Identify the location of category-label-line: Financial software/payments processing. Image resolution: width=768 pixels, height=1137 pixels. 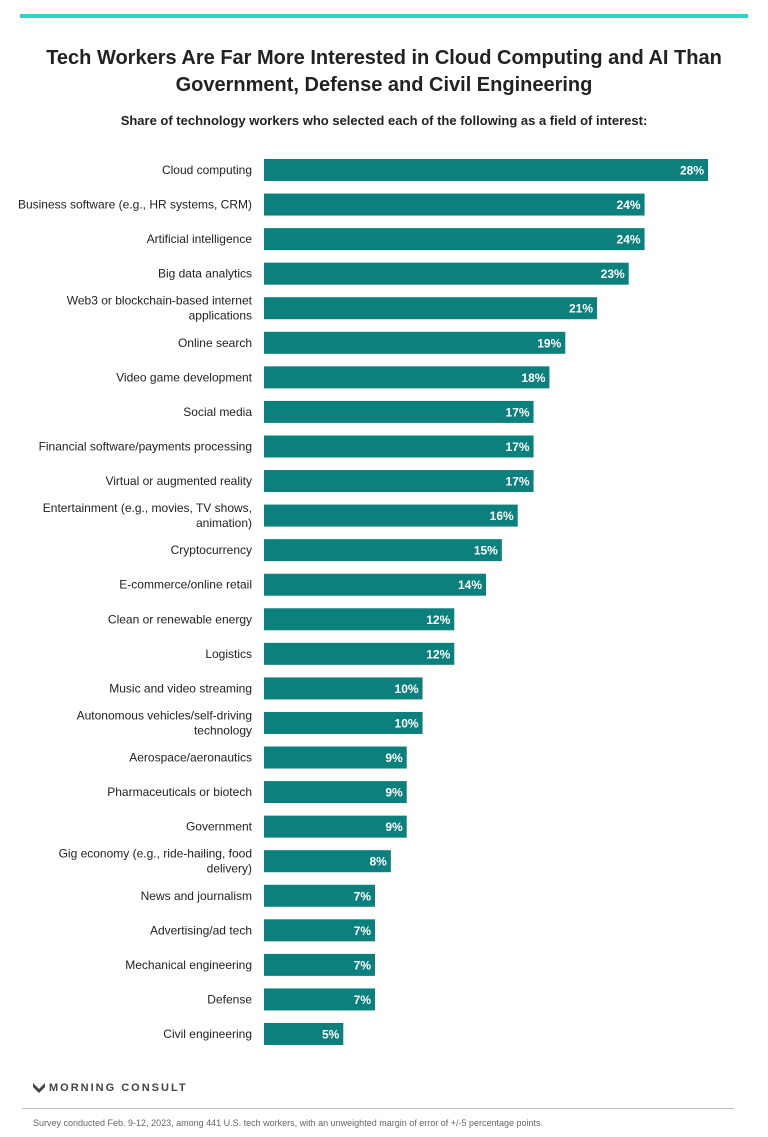
(145, 446).